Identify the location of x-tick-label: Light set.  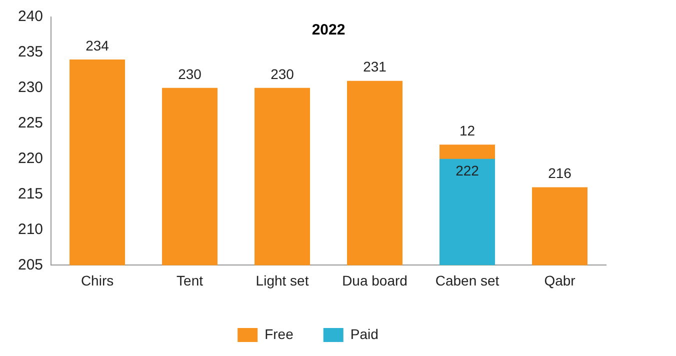
(282, 280).